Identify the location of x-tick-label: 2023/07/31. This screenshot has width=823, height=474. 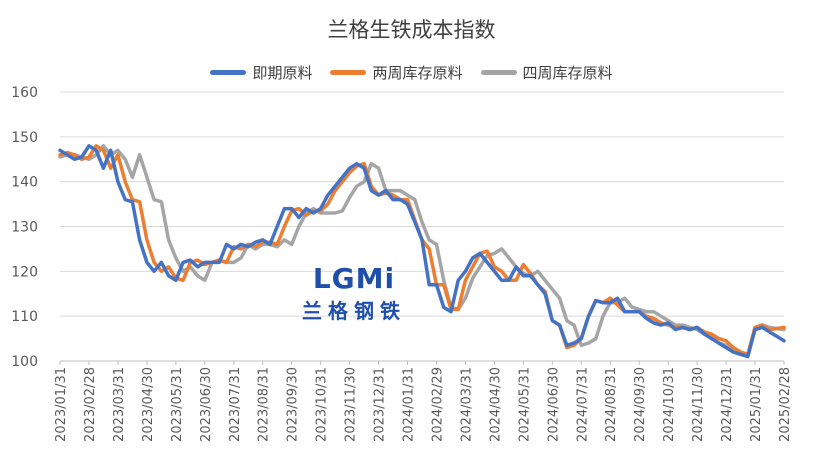
(235, 404).